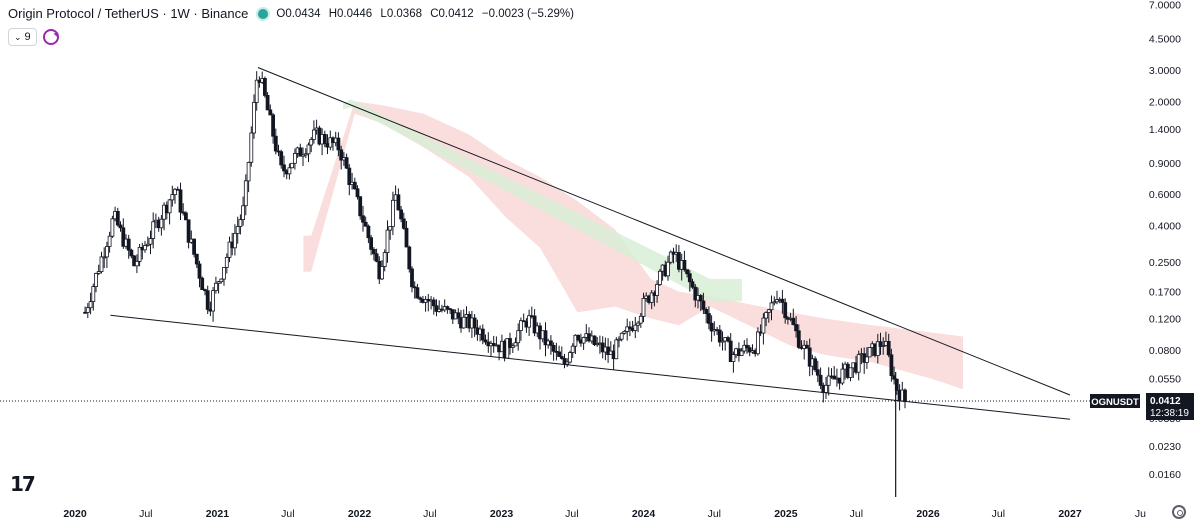 The image size is (1200, 525). What do you see at coordinates (1115, 401) in the screenshot?
I see `price-label-symbol-bg` at bounding box center [1115, 401].